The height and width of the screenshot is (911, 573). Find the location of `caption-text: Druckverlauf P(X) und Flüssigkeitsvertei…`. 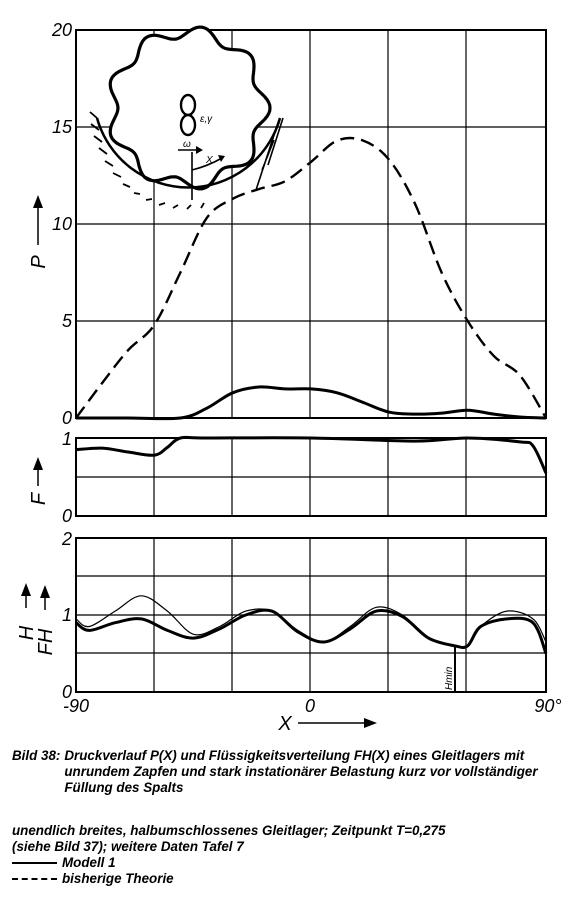

caption-text: Druckverlauf P(X) und Flüssigkeitsvertei… is located at coordinates (301, 771).